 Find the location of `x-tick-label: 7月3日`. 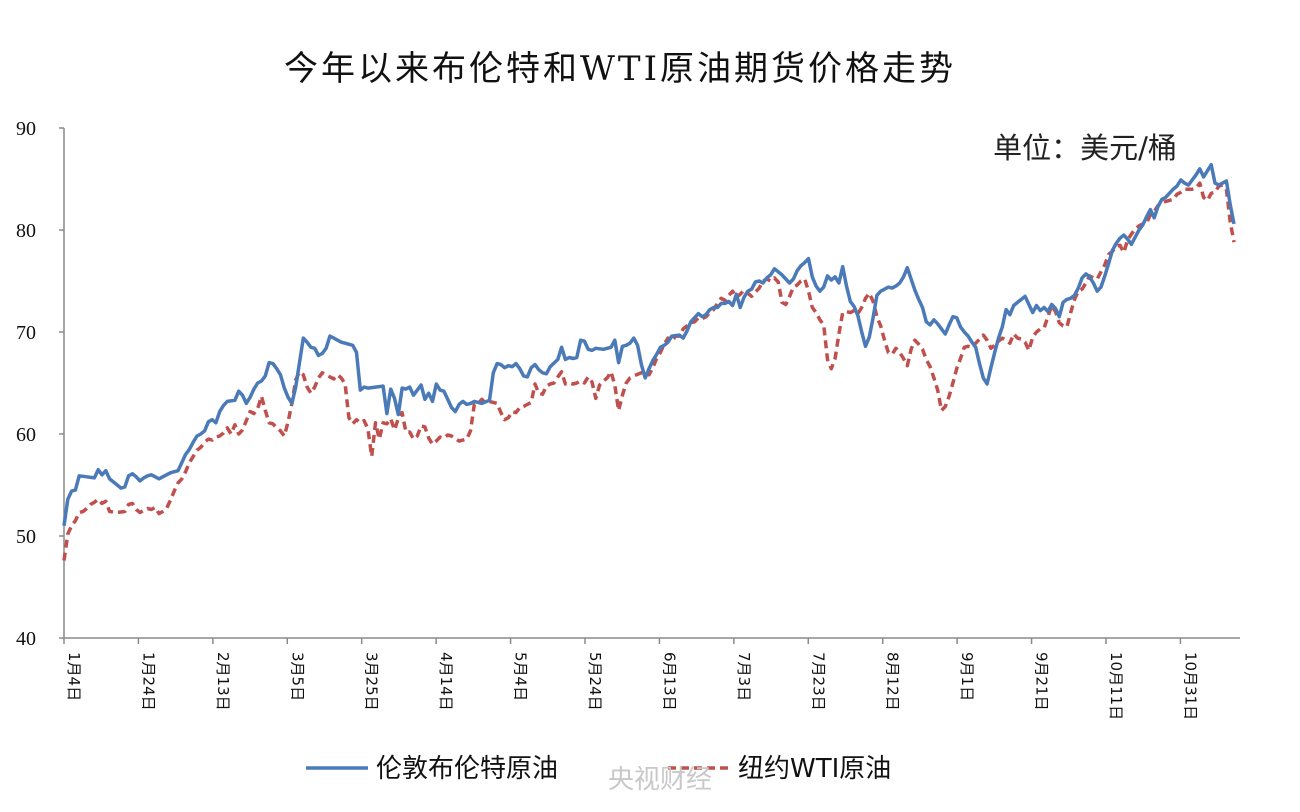

x-tick-label: 7月3日 is located at coordinates (744, 676).